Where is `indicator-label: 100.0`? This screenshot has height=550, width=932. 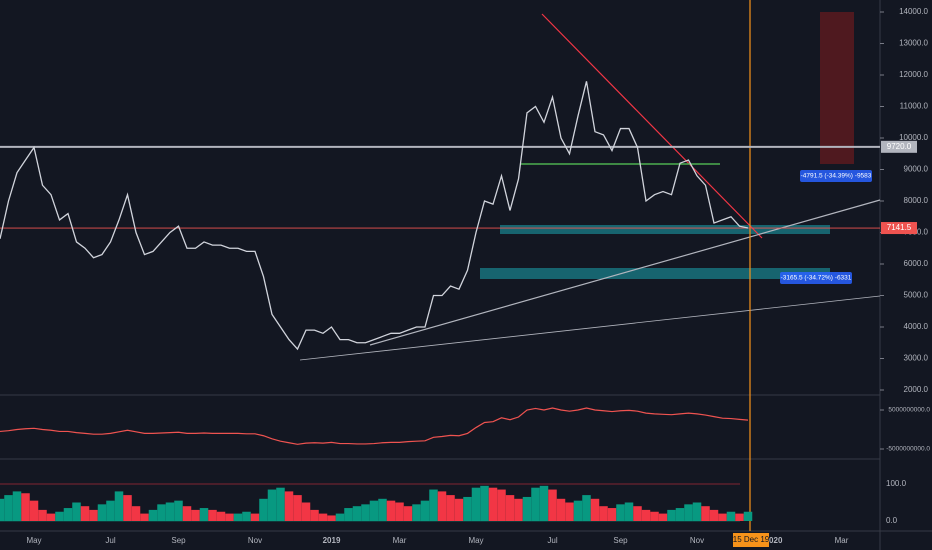 indicator-label: 100.0 is located at coordinates (896, 483).